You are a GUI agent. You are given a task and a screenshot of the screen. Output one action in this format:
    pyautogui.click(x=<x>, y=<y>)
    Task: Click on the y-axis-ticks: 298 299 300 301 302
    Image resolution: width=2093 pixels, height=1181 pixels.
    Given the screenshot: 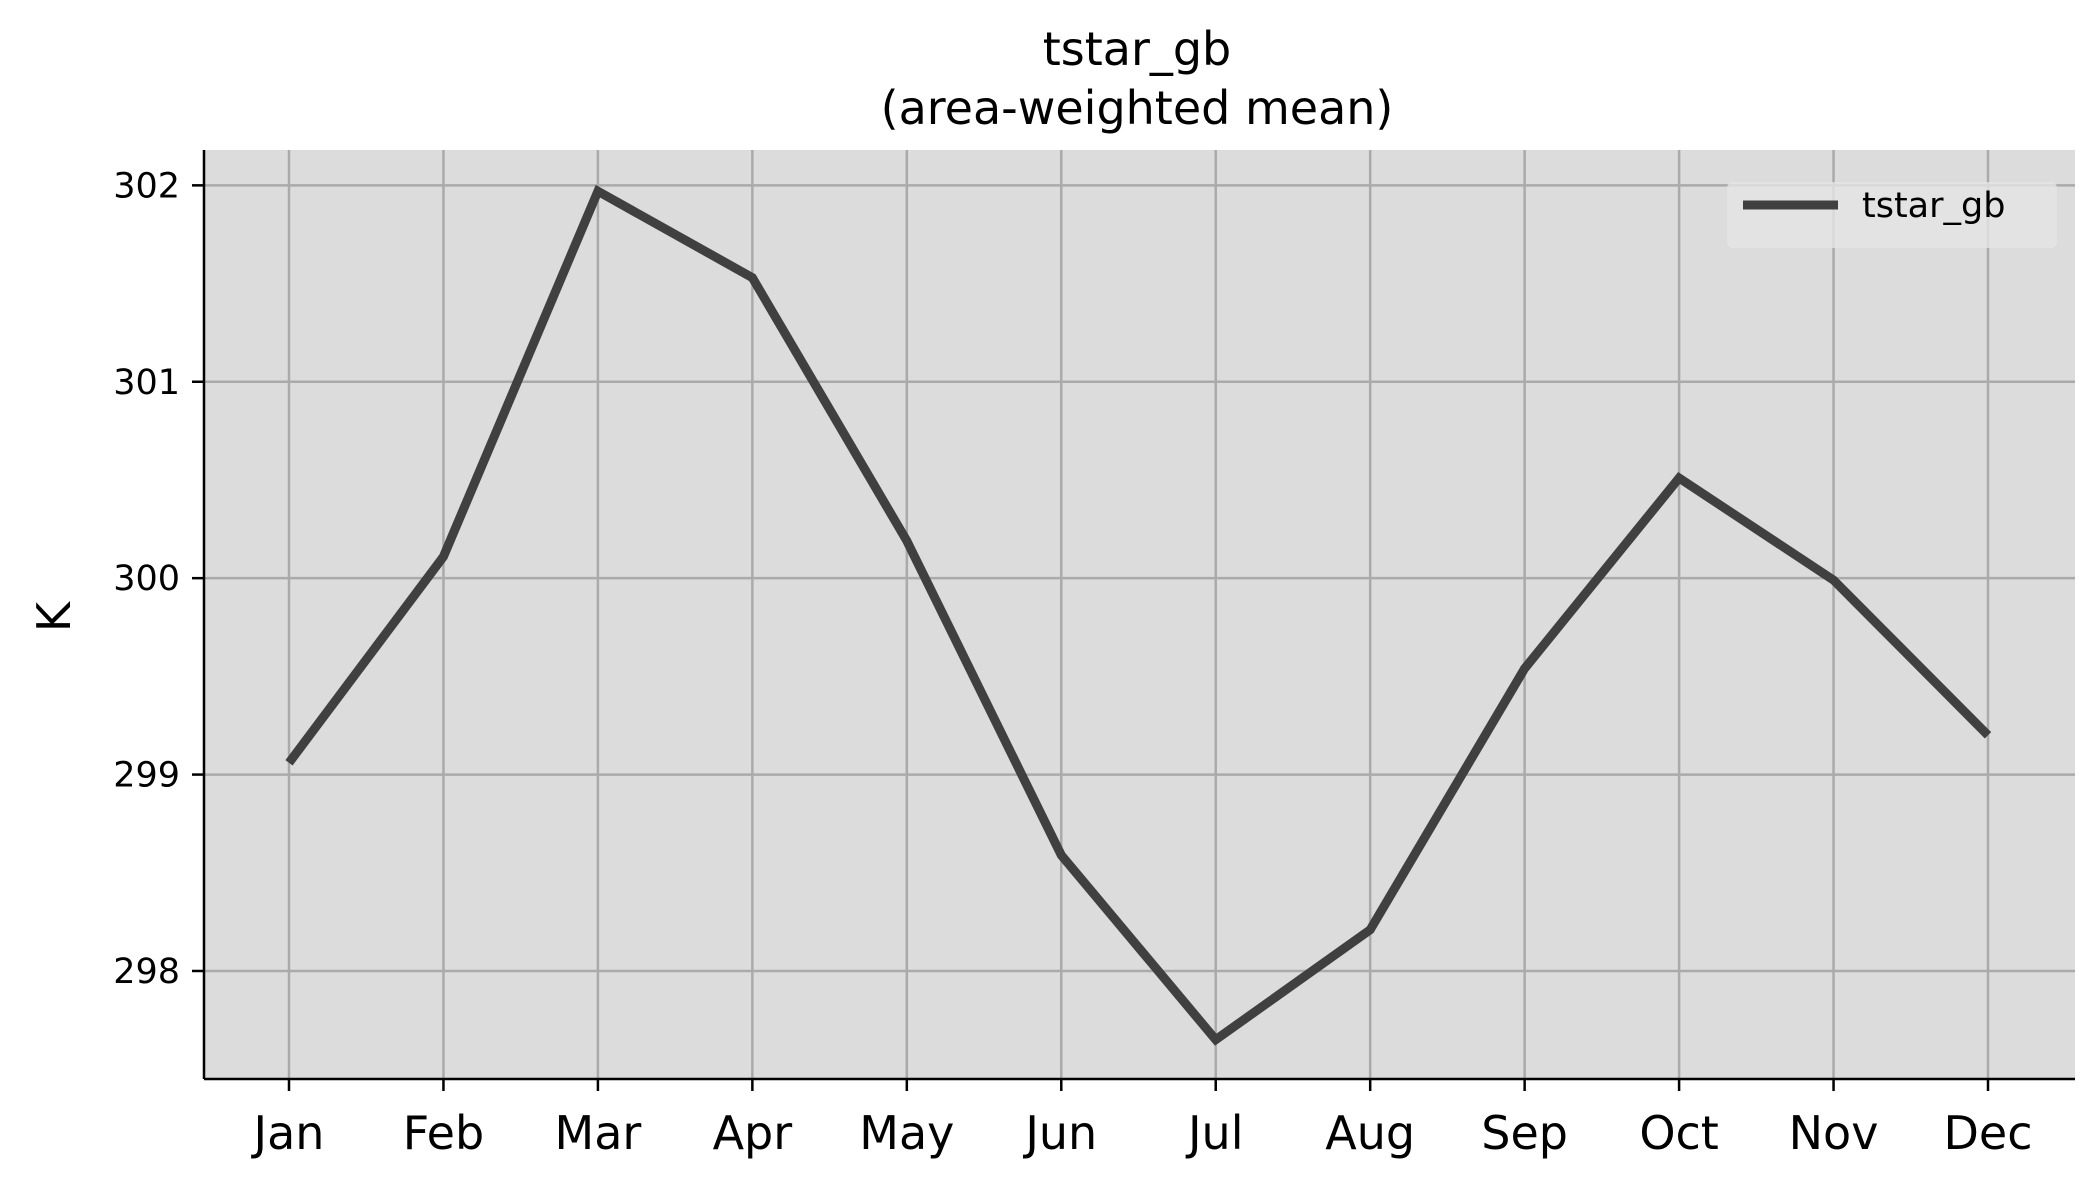 What is the action you would take?
    pyautogui.click(x=158, y=579)
    